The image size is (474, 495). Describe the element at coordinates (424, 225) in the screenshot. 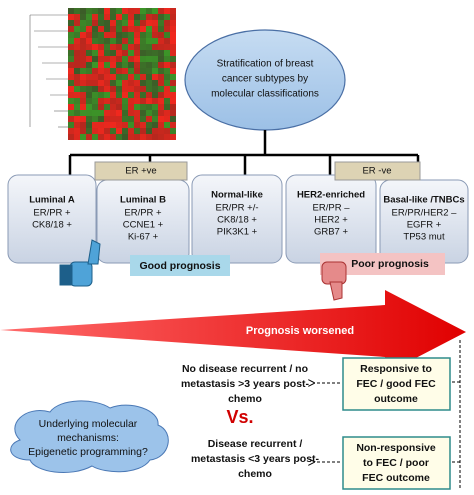

I see `subtype-marker: EGFR +` at that location.